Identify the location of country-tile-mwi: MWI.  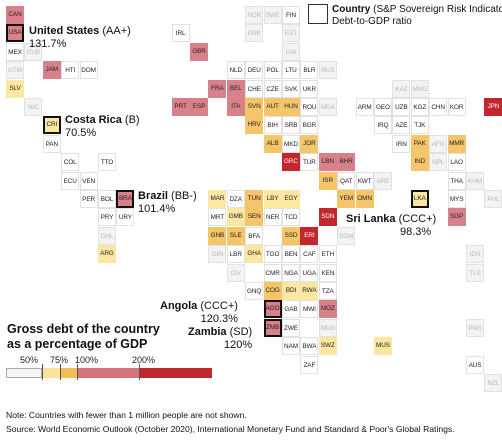
(309, 309).